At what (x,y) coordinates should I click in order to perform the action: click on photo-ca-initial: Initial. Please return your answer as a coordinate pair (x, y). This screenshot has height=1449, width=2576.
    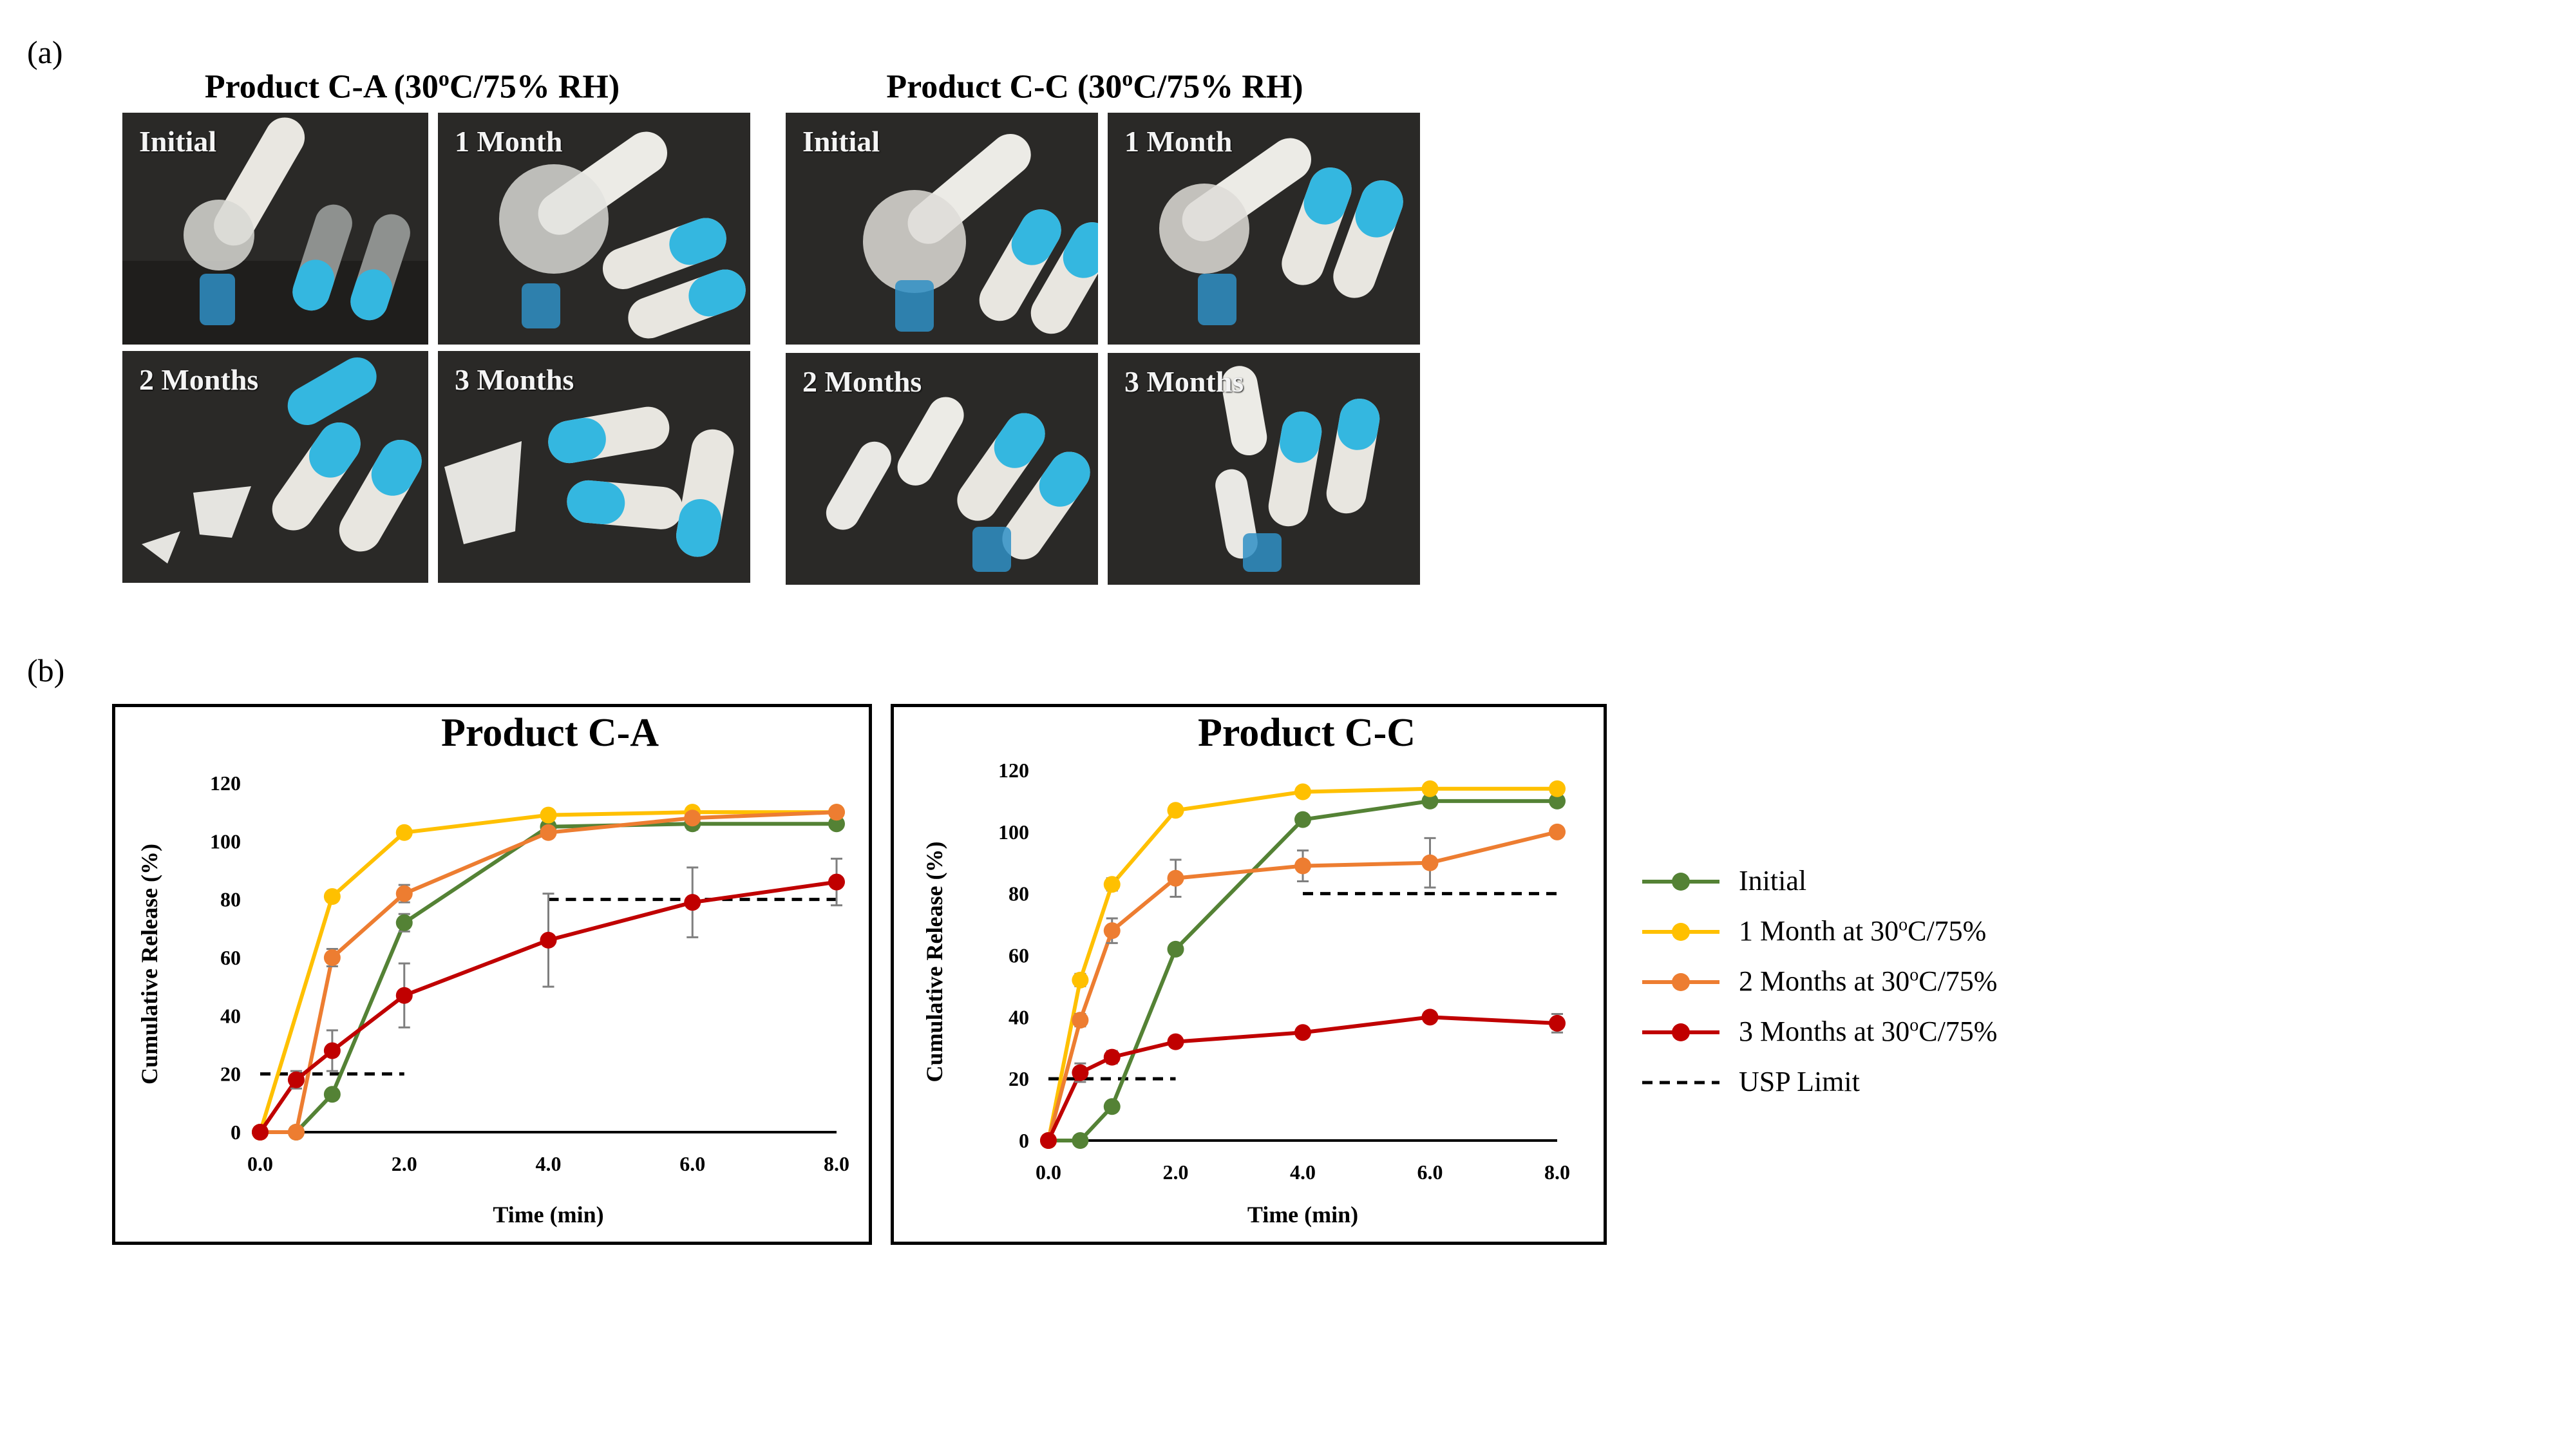
    Looking at the image, I should click on (275, 229).